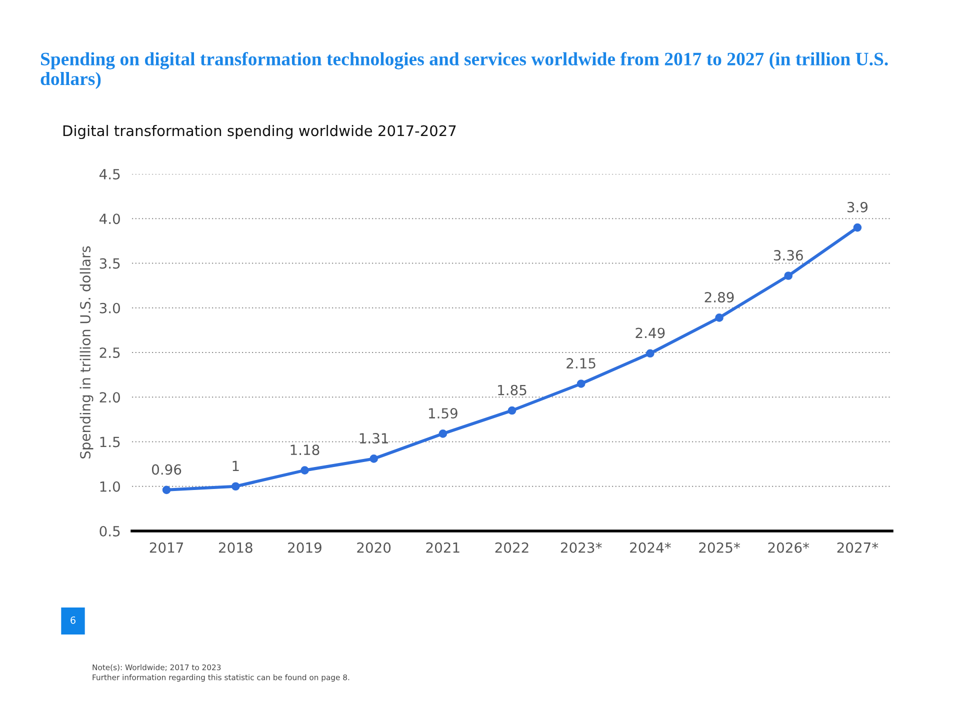 This screenshot has height=720, width=955. Describe the element at coordinates (110, 397) in the screenshot. I see `y-tick-label: 2.0` at that location.